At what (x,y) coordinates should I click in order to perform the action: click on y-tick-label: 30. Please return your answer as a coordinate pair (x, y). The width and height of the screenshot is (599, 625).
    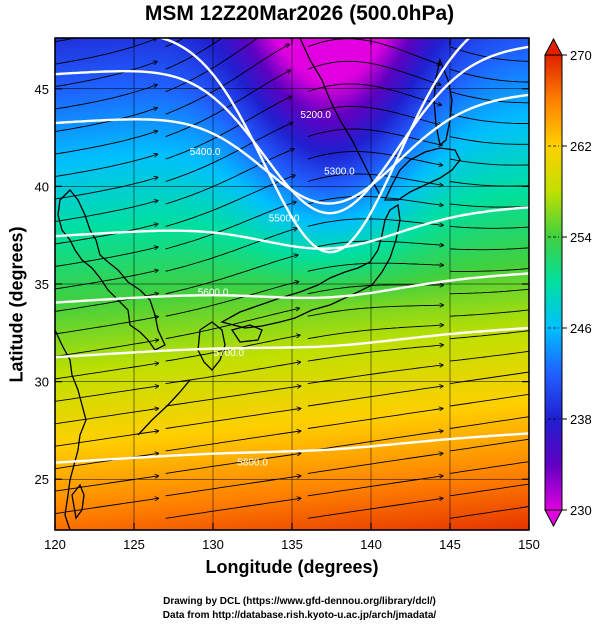
    Looking at the image, I should click on (42, 382).